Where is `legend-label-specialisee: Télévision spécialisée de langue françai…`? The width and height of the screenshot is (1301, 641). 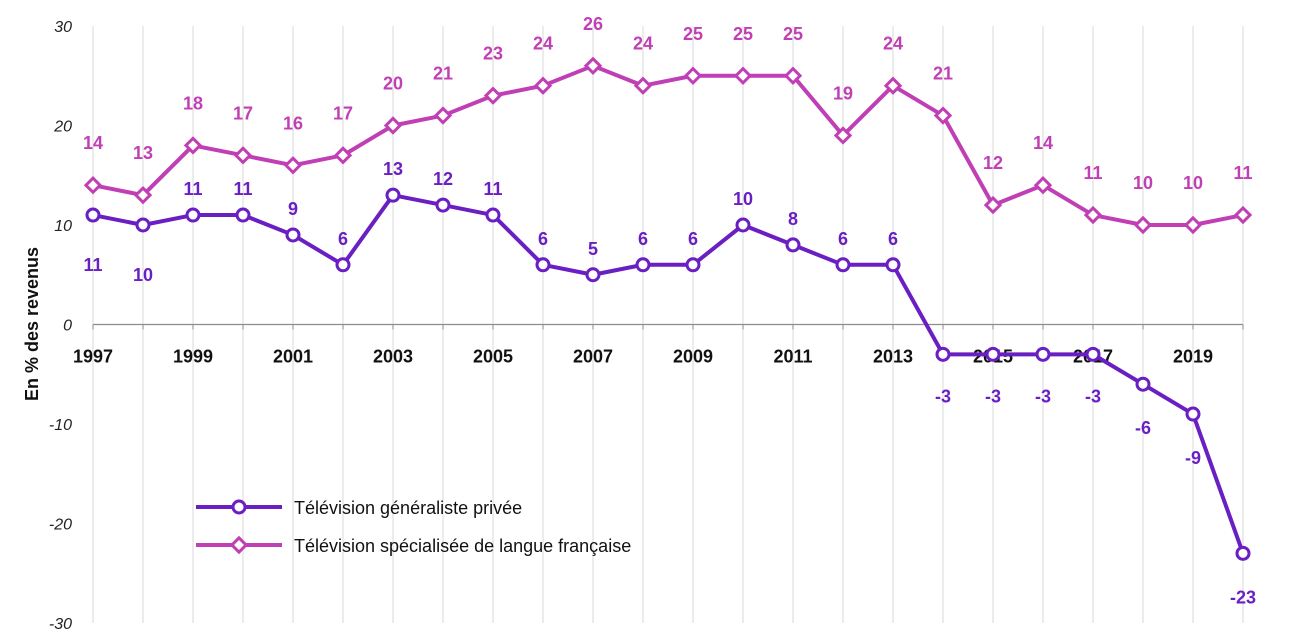 legend-label-specialisee: Télévision spécialisée de langue françai… is located at coordinates (462, 546).